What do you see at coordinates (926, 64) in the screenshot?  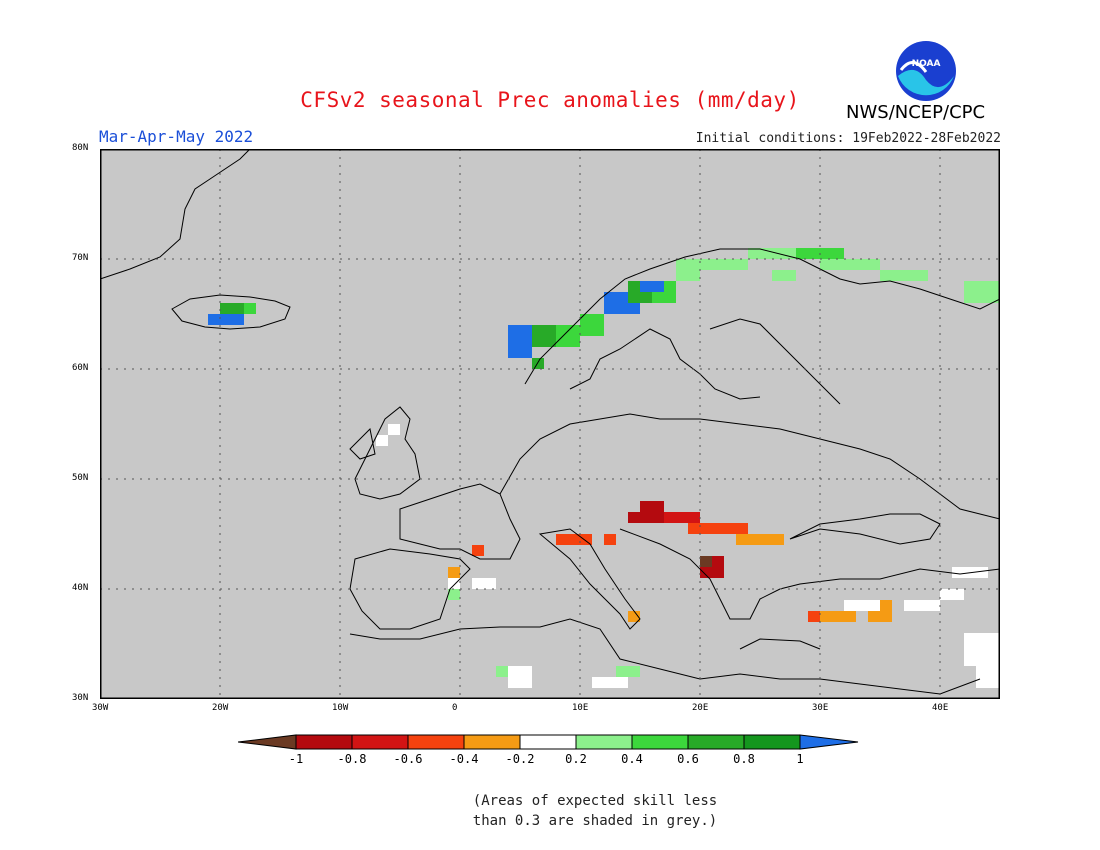 I see `logo-text: NOAA` at bounding box center [926, 64].